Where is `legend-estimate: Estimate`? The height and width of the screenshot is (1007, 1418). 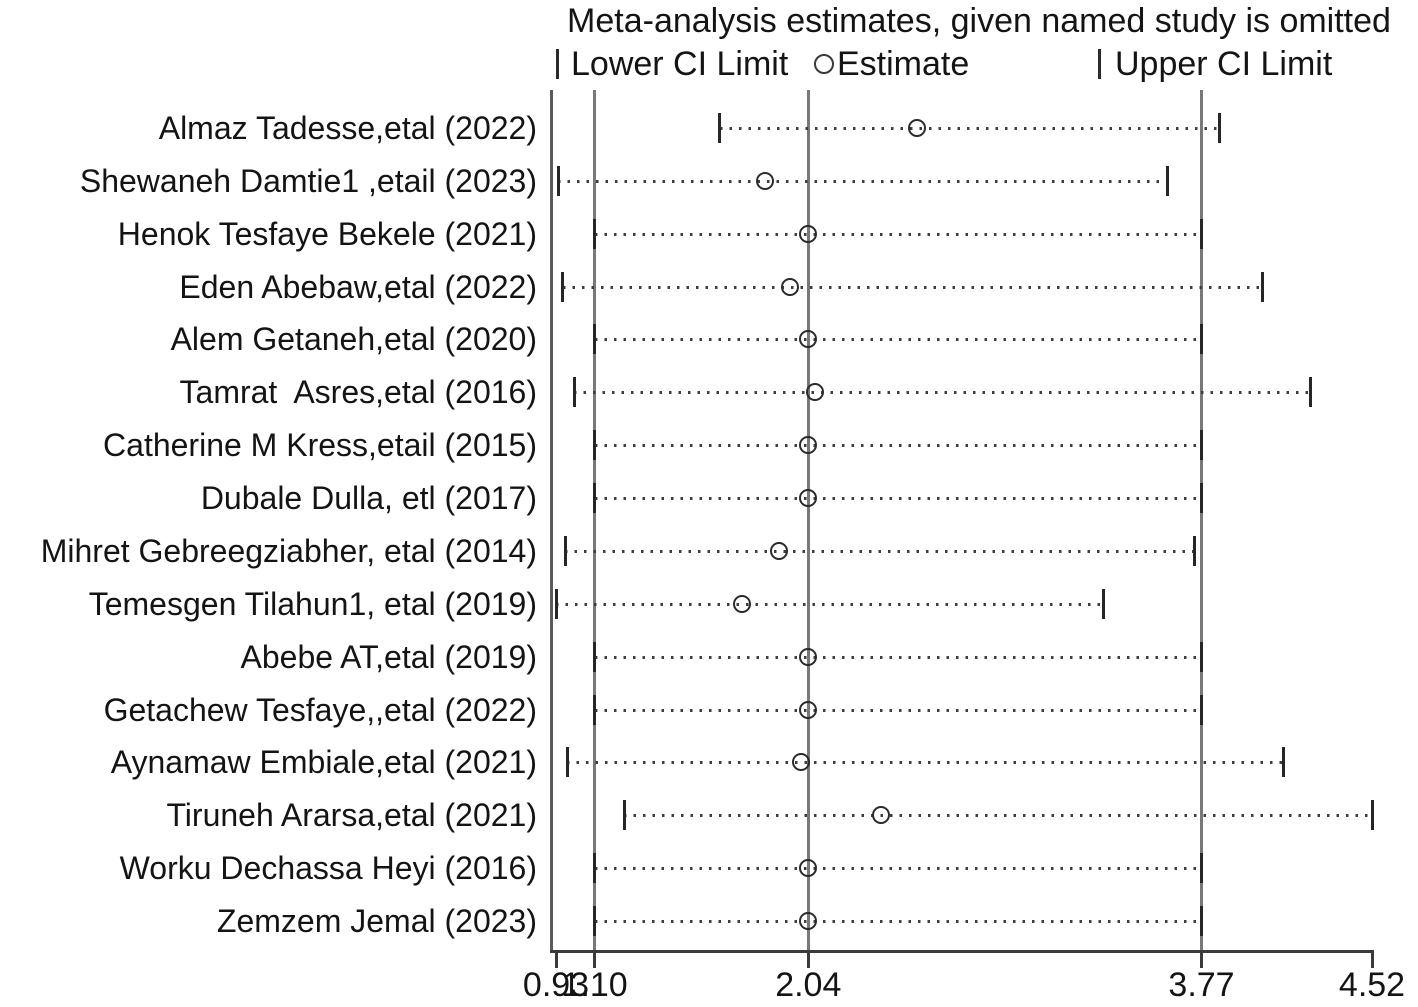 legend-estimate: Estimate is located at coordinates (891, 64).